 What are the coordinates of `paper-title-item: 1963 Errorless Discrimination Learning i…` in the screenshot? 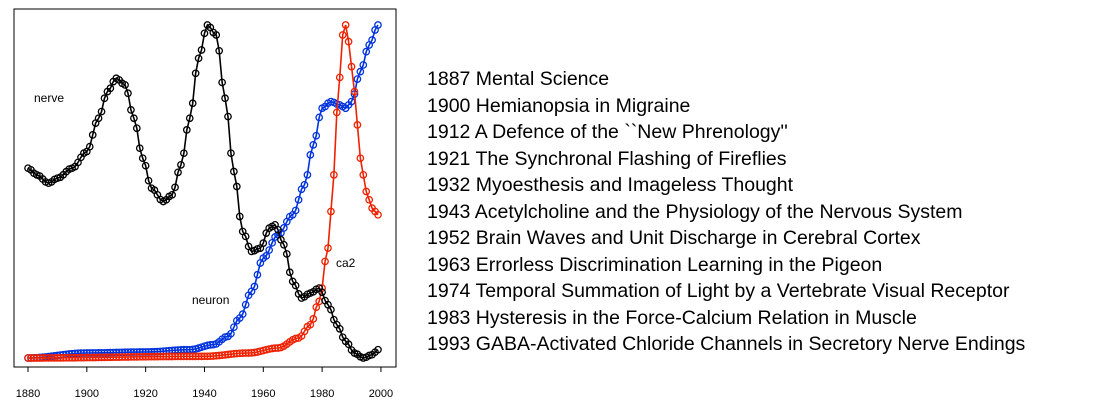 It's located at (655, 264).